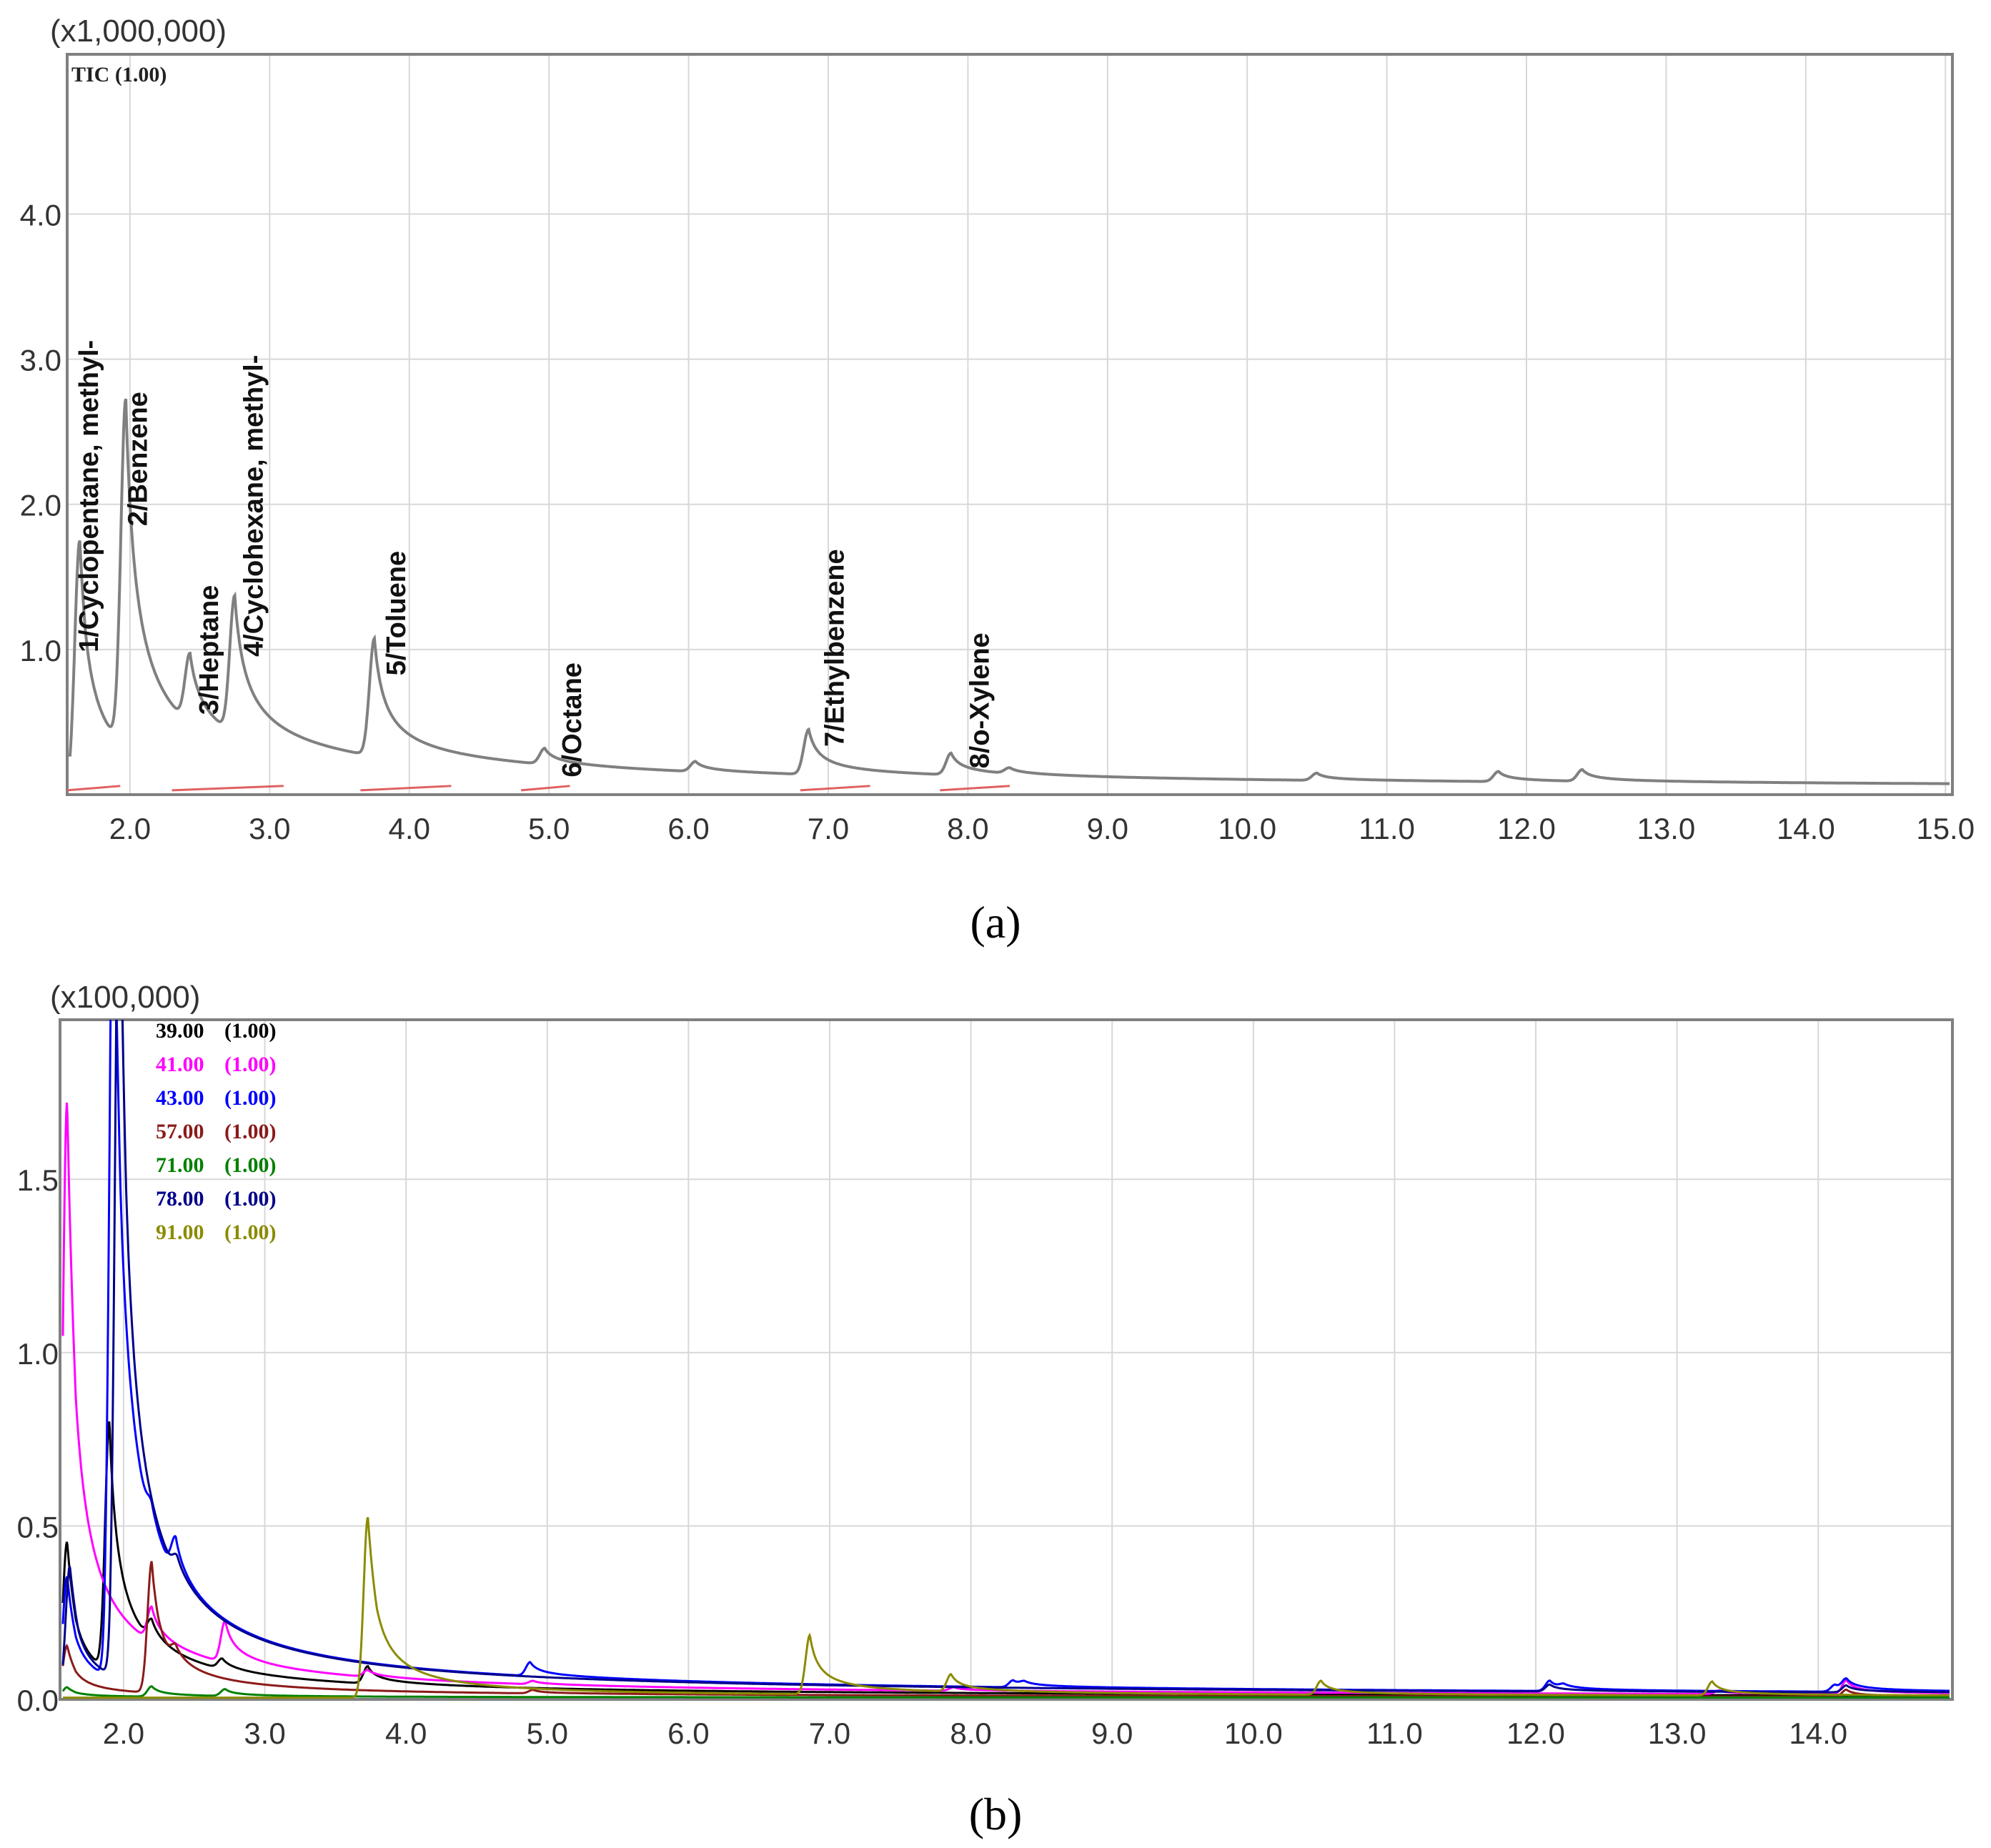  Describe the element at coordinates (180, 1064) in the screenshot. I see `legend-series-name: 41.00` at that location.